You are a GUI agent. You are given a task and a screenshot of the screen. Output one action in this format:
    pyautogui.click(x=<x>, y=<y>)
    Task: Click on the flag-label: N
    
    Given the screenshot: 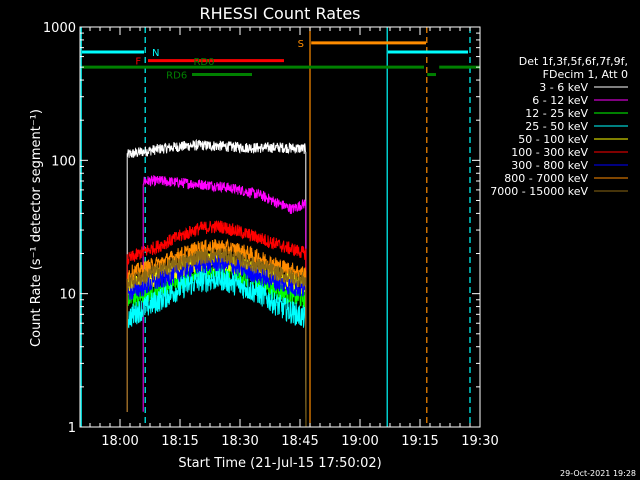 What is the action you would take?
    pyautogui.click(x=155, y=53)
    